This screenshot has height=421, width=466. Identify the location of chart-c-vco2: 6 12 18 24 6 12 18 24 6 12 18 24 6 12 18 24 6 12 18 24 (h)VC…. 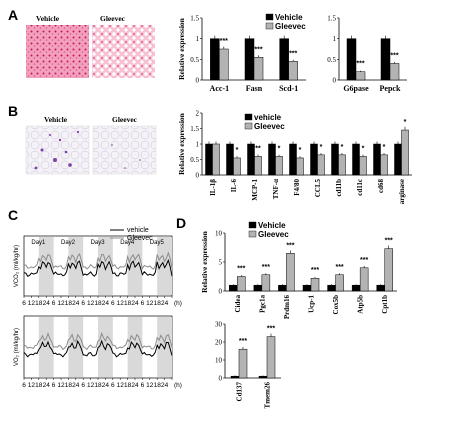
(98, 267).